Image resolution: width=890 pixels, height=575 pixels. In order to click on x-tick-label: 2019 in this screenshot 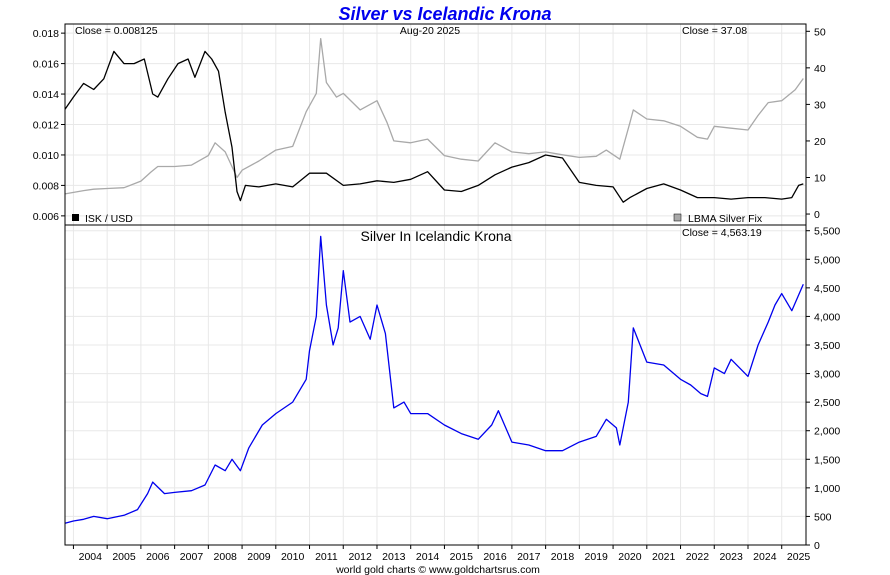, I will do `click(597, 557)`.